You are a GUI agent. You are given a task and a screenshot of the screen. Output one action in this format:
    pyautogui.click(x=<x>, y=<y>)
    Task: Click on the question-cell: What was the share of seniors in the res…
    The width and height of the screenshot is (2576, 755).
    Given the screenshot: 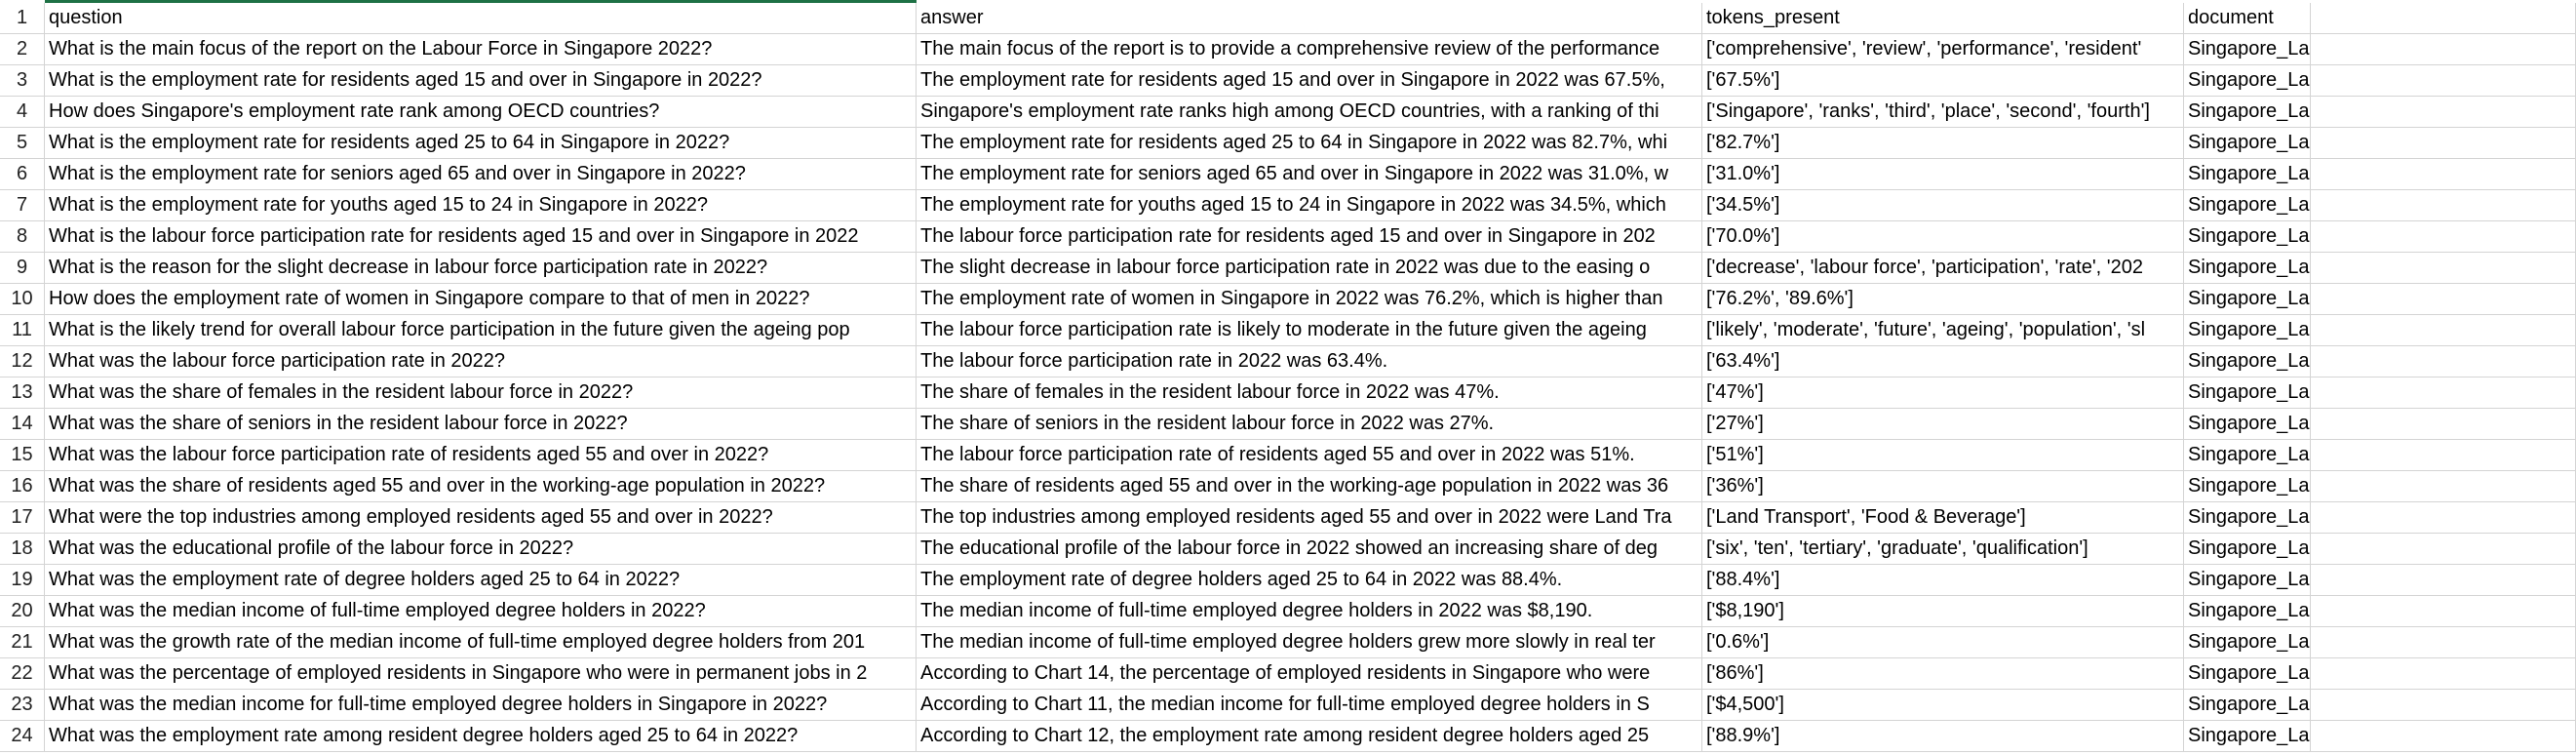 What is the action you would take?
    pyautogui.click(x=481, y=425)
    